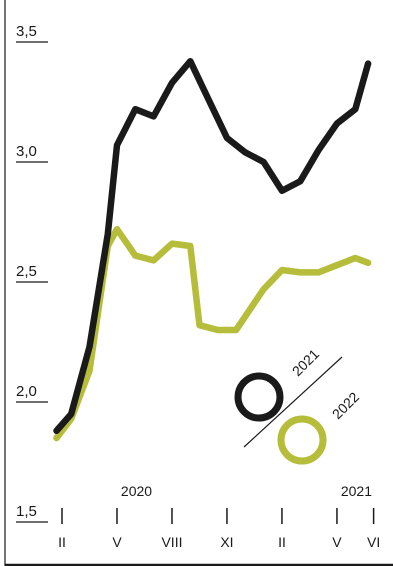  What do you see at coordinates (226, 542) in the screenshot?
I see `x-tick-label: XI` at bounding box center [226, 542].